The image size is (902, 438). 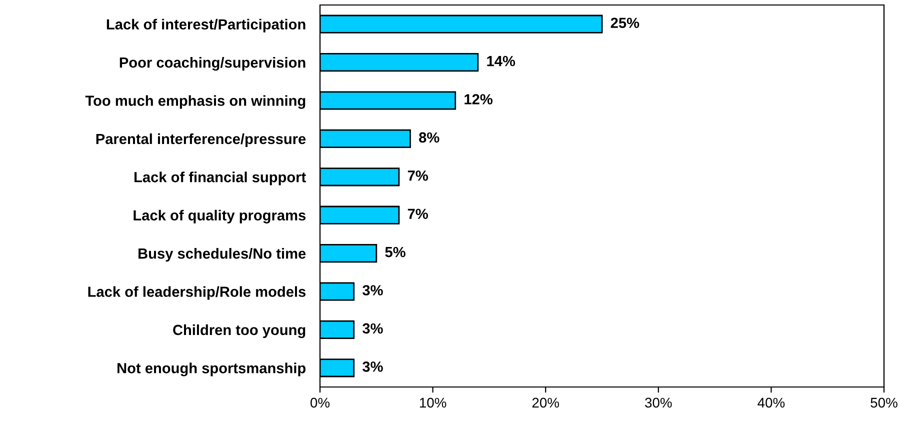 What do you see at coordinates (478, 99) in the screenshot?
I see `data-label: 12%` at bounding box center [478, 99].